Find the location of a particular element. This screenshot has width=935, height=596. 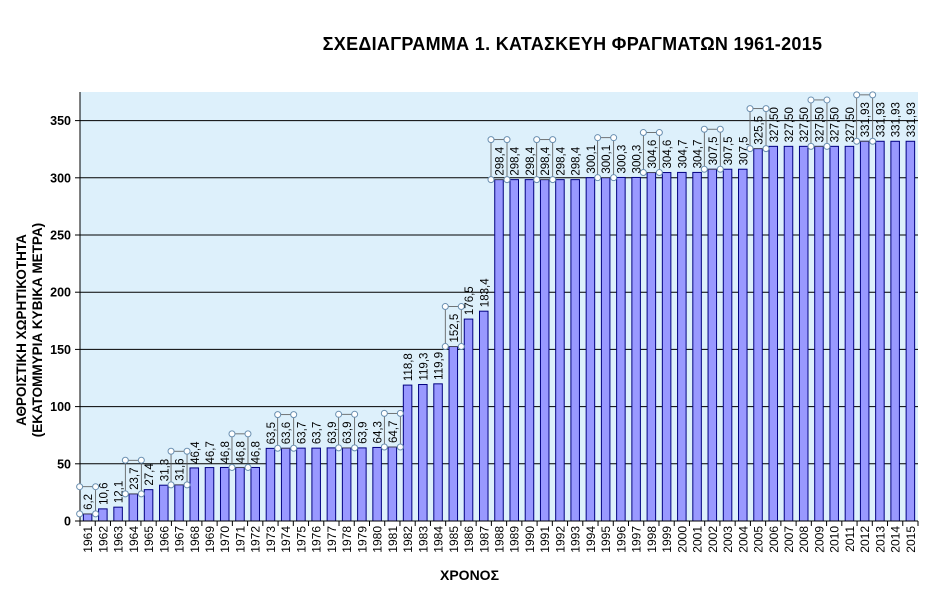

x-tick-label: 1994 is located at coordinates (591, 539).